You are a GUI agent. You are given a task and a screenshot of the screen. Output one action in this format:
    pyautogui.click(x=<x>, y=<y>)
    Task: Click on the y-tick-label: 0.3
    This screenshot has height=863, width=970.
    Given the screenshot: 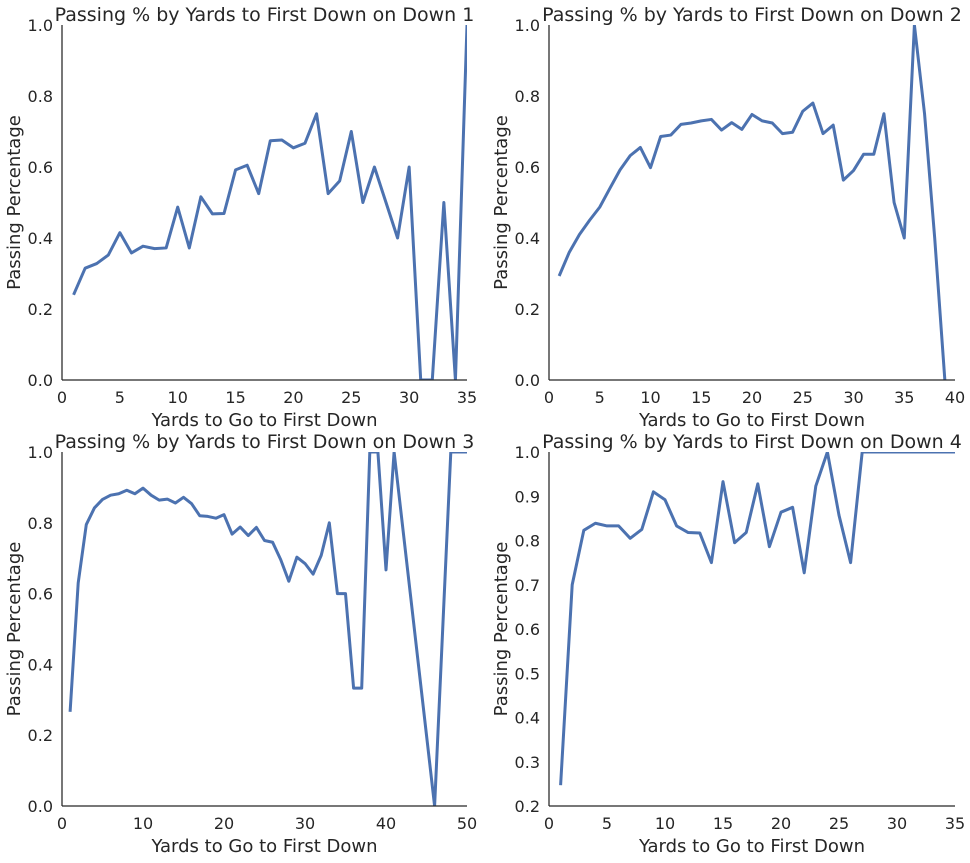 What is the action you would take?
    pyautogui.click(x=527, y=762)
    